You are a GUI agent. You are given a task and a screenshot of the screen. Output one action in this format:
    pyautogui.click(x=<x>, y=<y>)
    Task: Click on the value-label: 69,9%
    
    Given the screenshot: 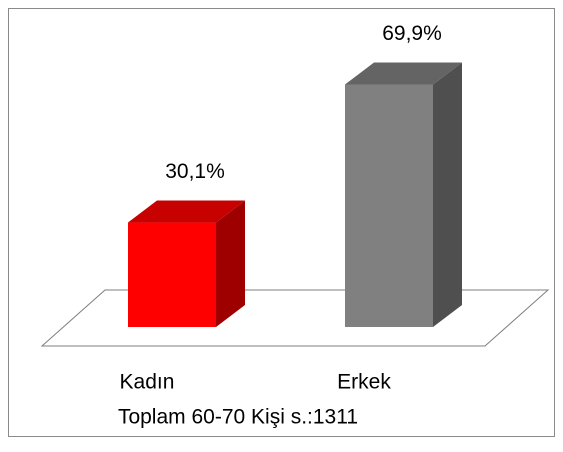 What is the action you would take?
    pyautogui.click(x=412, y=33)
    